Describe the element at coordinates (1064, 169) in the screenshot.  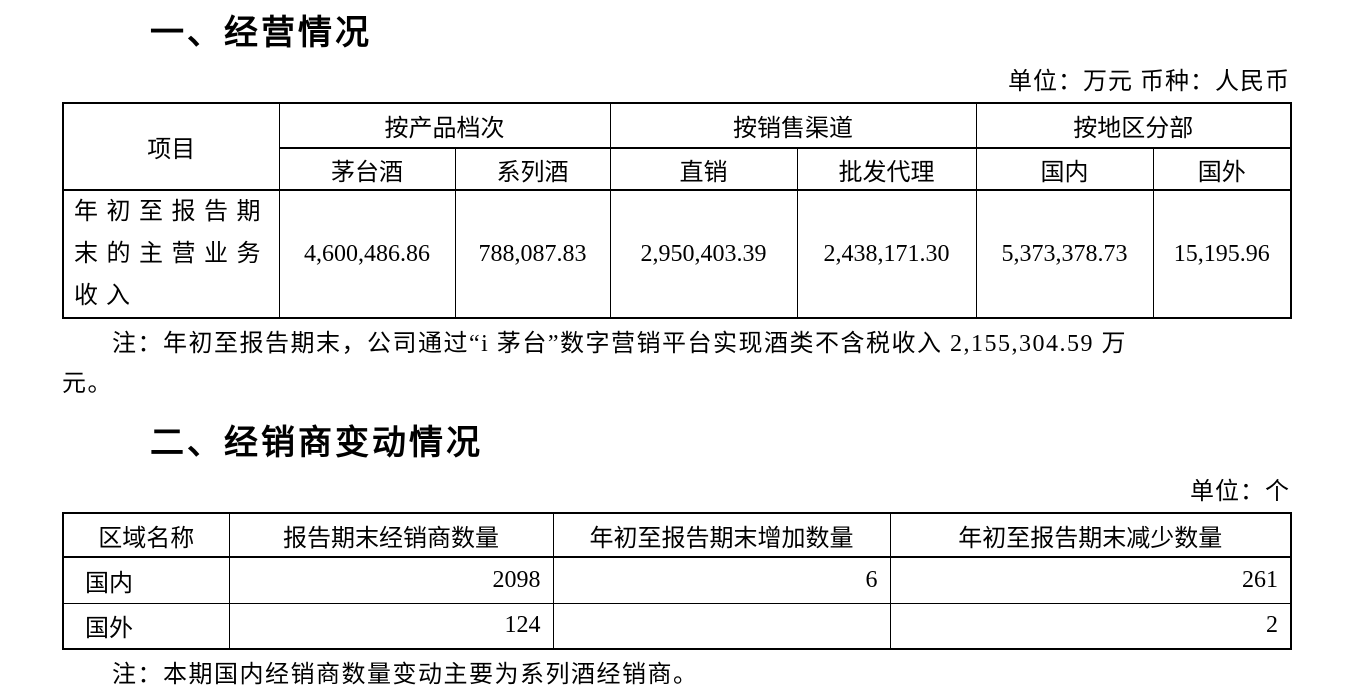
I see `domestic-header: 国内` at that location.